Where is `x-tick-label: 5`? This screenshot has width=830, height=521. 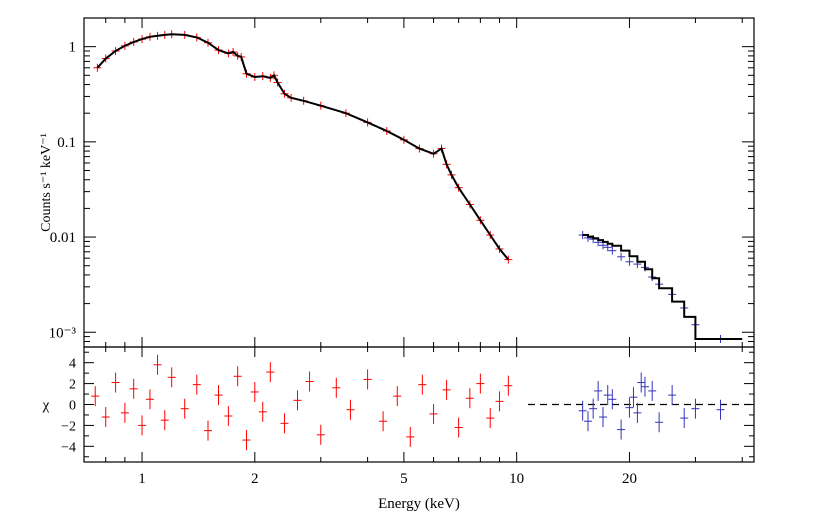
x-tick-label: 5 is located at coordinates (404, 479).